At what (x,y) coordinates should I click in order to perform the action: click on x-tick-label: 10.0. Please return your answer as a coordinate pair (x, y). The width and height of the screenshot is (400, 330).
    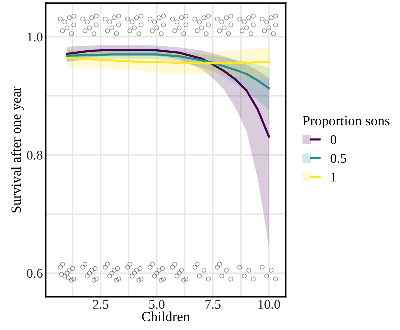
    Looking at the image, I should click on (269, 305).